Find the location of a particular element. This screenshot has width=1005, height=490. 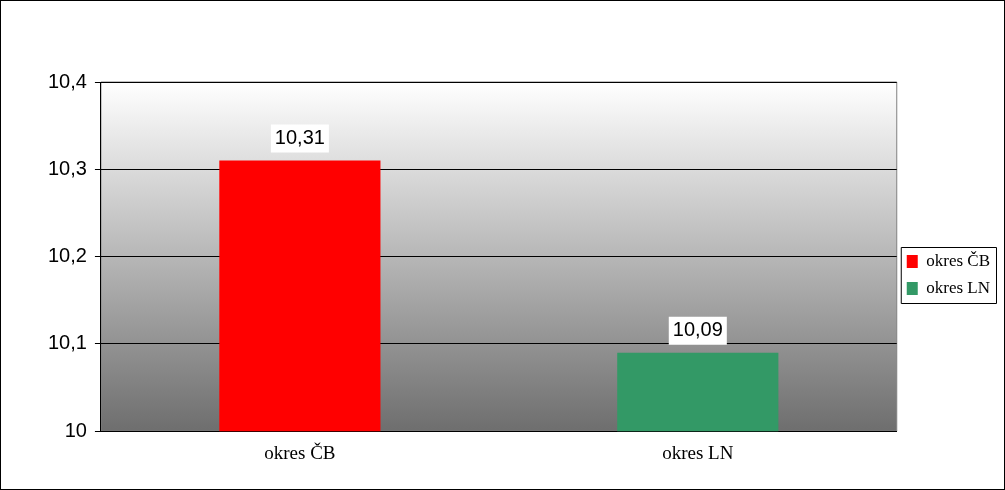

y-tick-label: 10 is located at coordinates (75, 429).